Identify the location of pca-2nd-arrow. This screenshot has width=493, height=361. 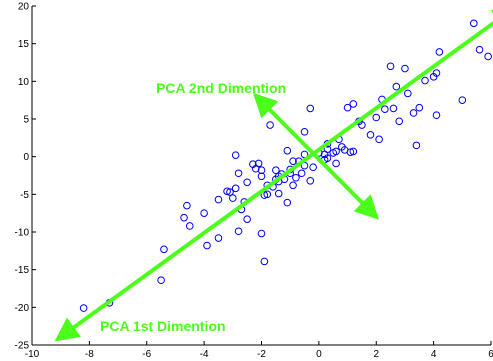
(316, 156).